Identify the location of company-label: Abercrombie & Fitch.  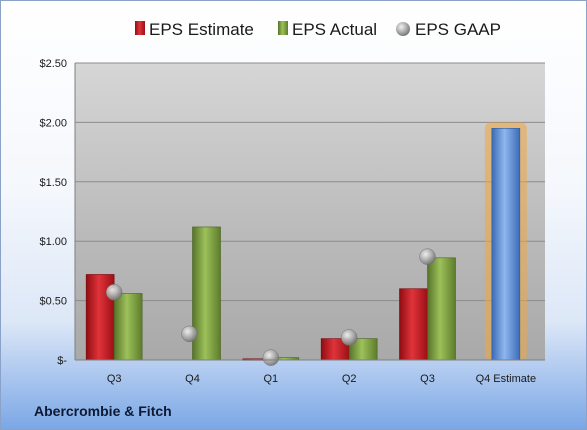
(103, 411).